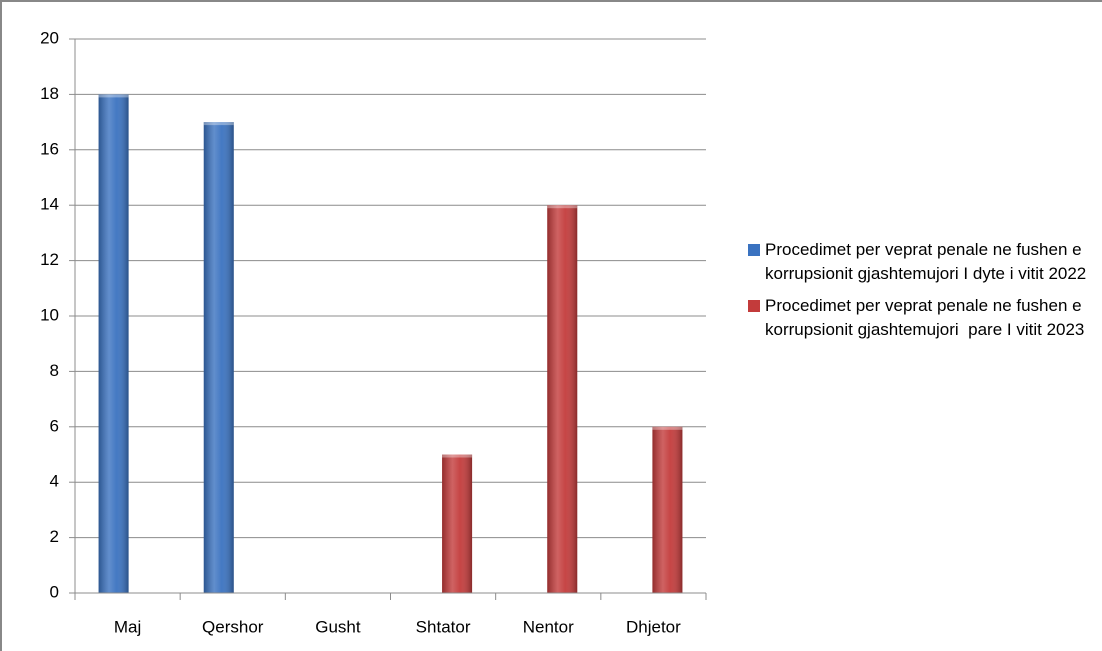 The height and width of the screenshot is (651, 1102). What do you see at coordinates (127, 626) in the screenshot?
I see `x-tick-label: Maj` at bounding box center [127, 626].